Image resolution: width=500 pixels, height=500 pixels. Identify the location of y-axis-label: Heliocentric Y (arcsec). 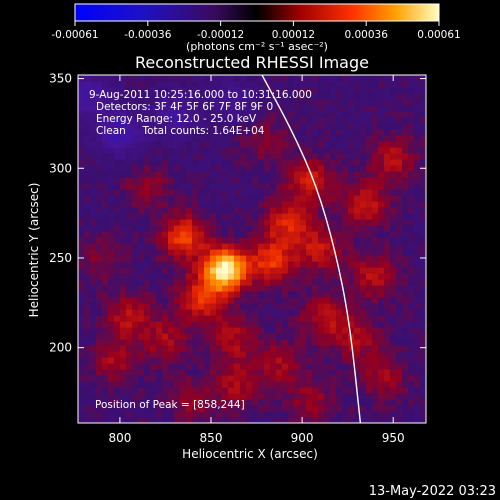
(34, 250).